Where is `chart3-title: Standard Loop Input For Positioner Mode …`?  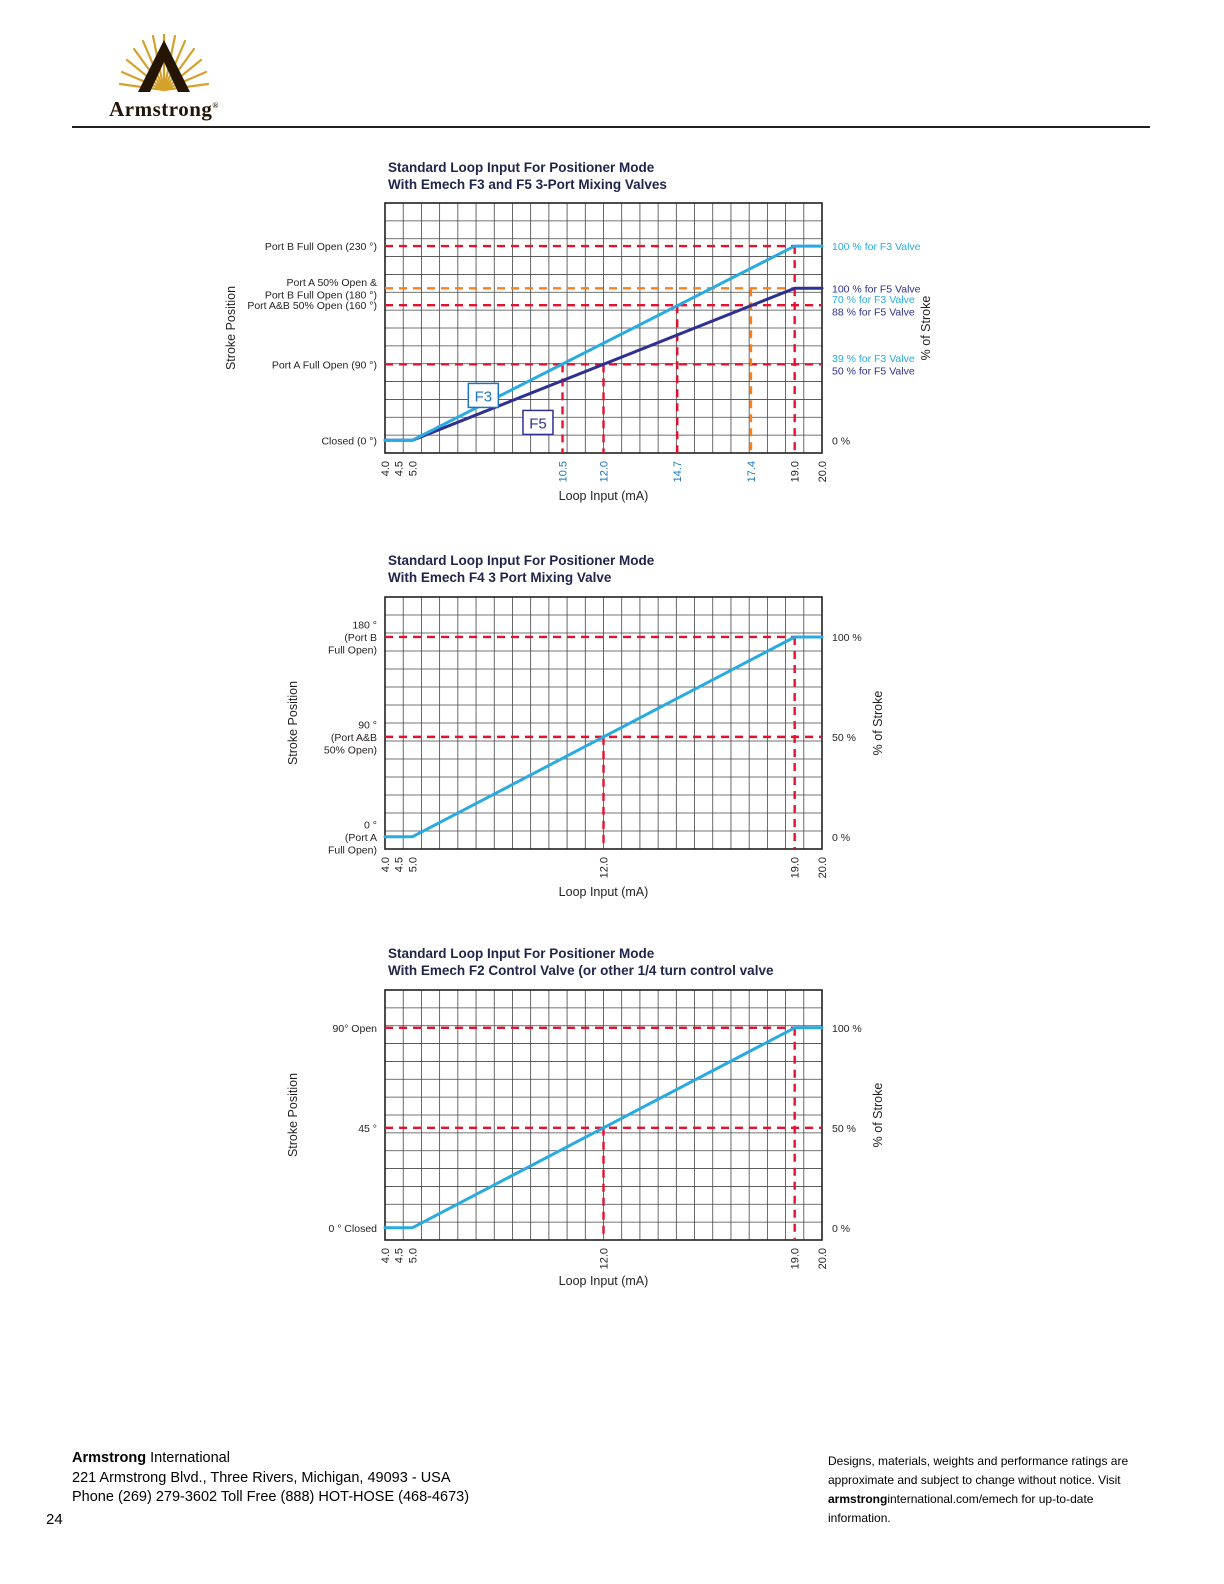 chart3-title: Standard Loop Input For Positioner Mode … is located at coordinates (580, 962).